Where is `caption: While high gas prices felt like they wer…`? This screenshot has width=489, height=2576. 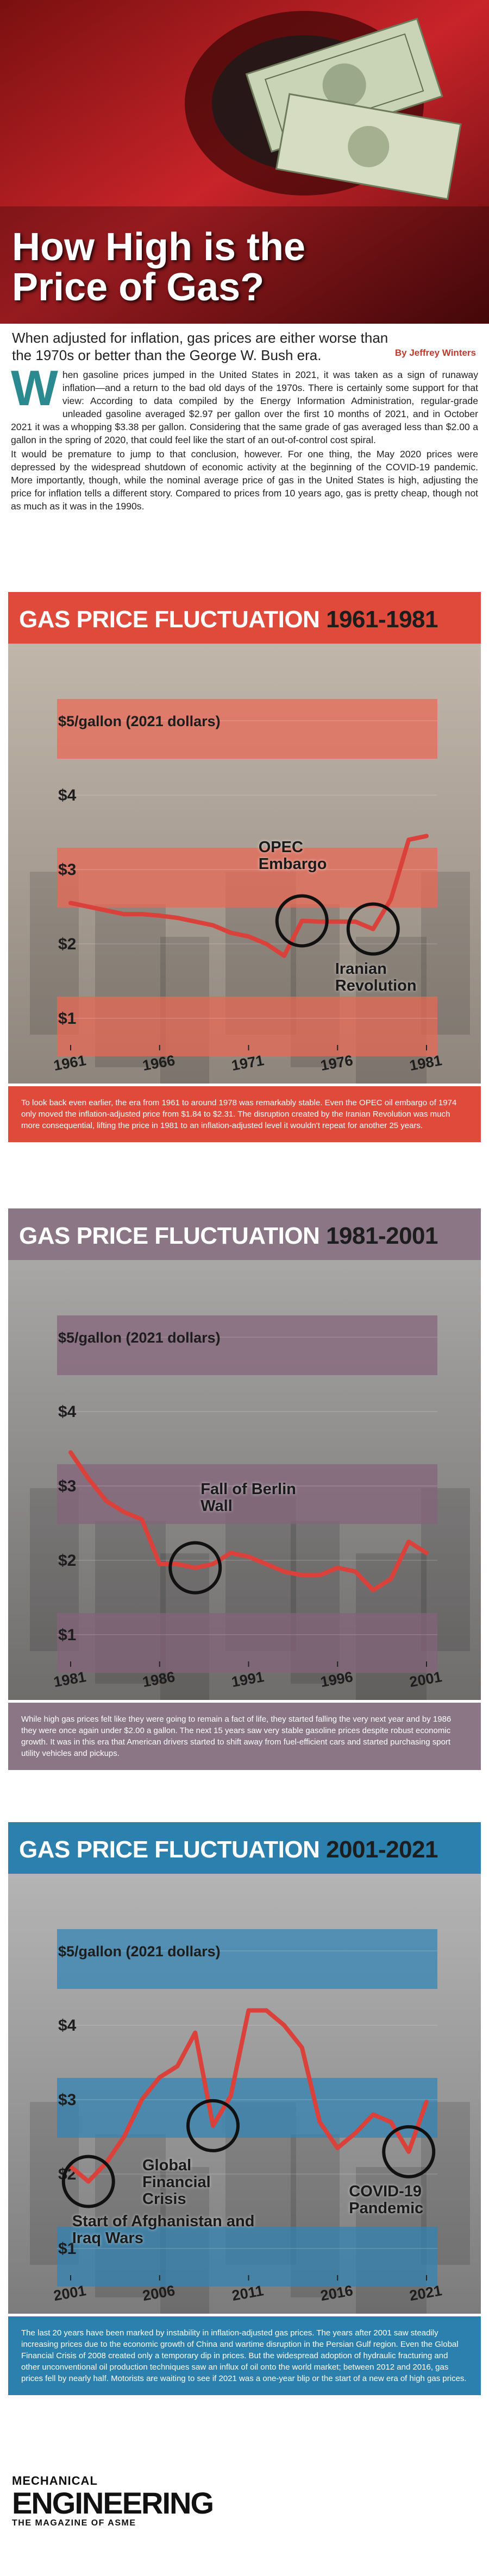 caption: While high gas prices felt like they wer… is located at coordinates (244, 1736).